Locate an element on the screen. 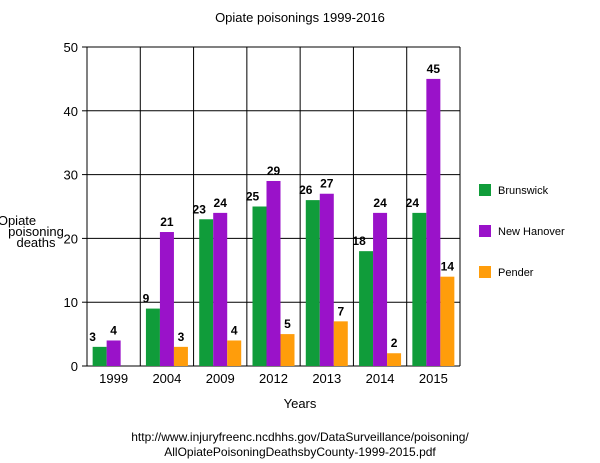 The image size is (600, 463). x-tick-label-2014: 2014 is located at coordinates (380, 378).